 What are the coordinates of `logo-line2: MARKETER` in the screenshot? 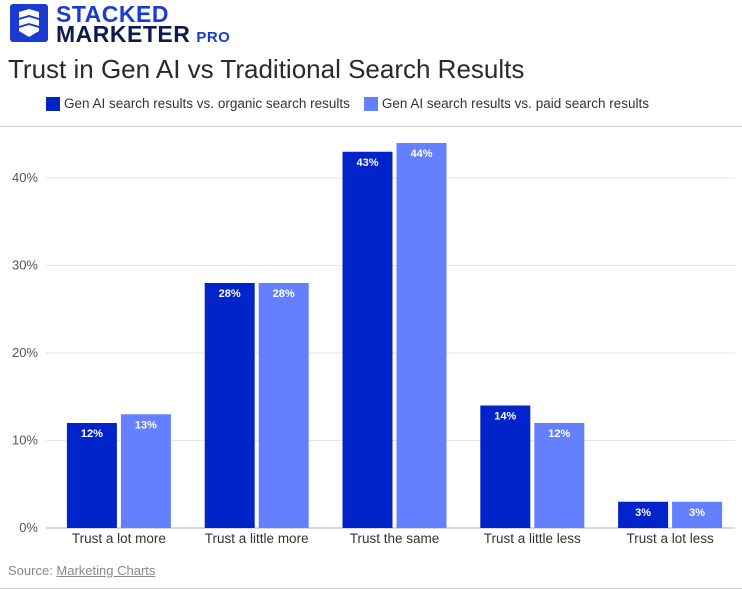 It's located at (123, 34).